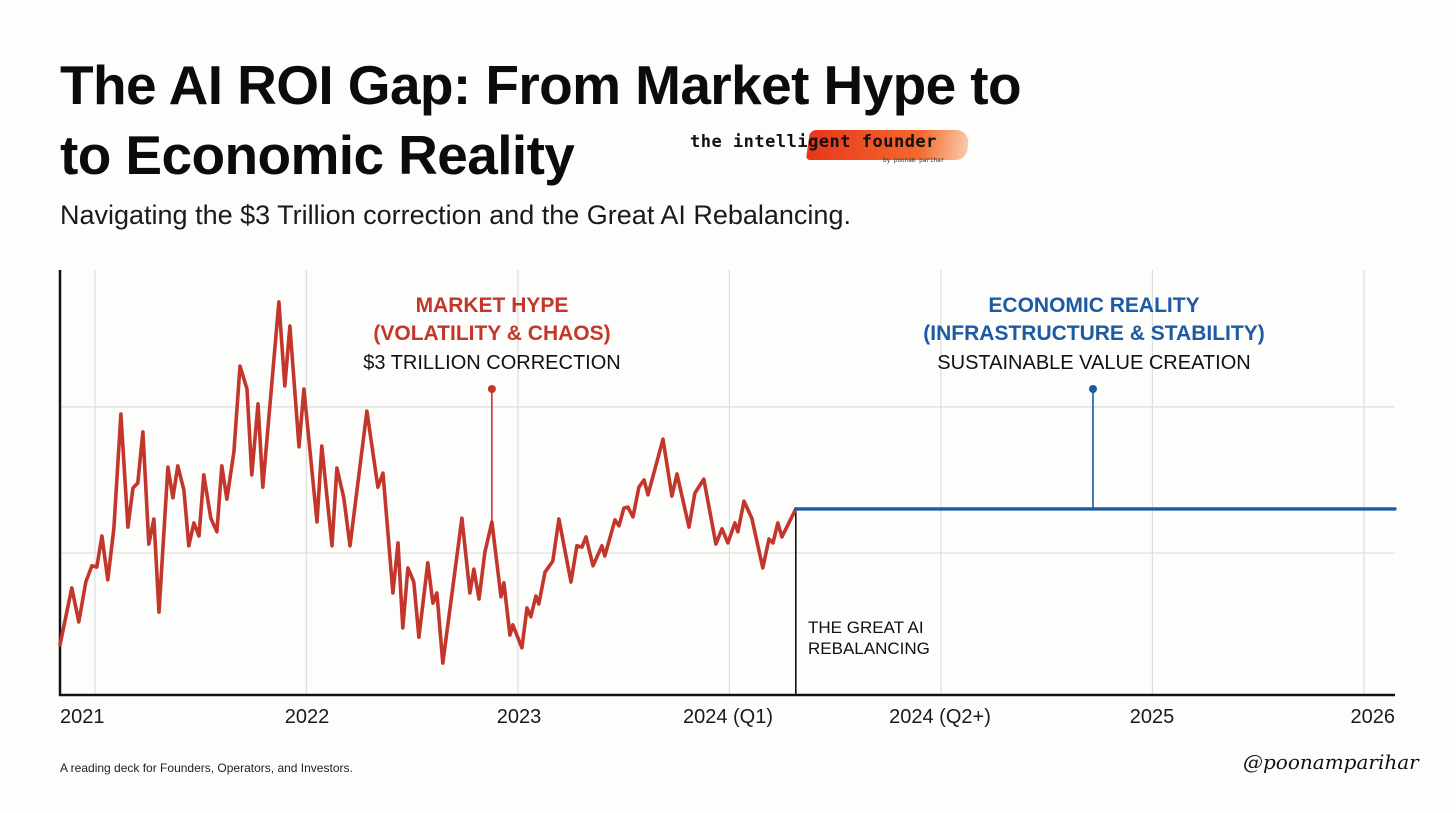  What do you see at coordinates (869, 648) in the screenshot?
I see `annotation-line: REBALANCING` at bounding box center [869, 648].